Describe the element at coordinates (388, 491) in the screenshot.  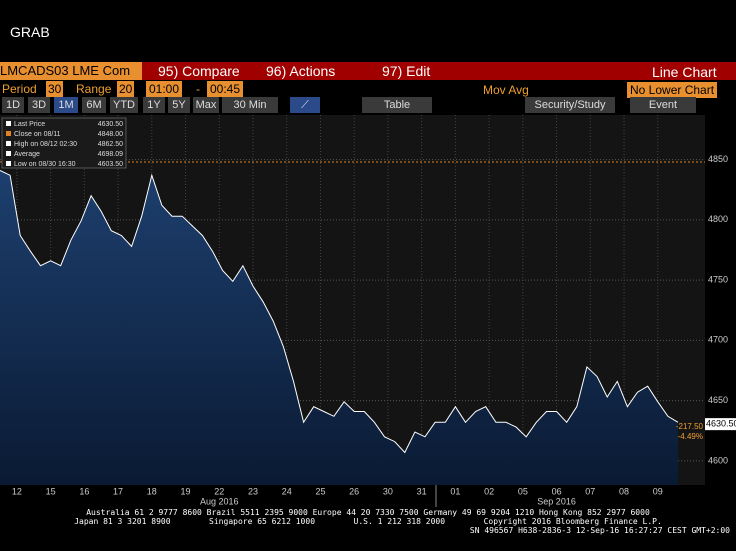
I see `x-tick-label: 30` at that location.